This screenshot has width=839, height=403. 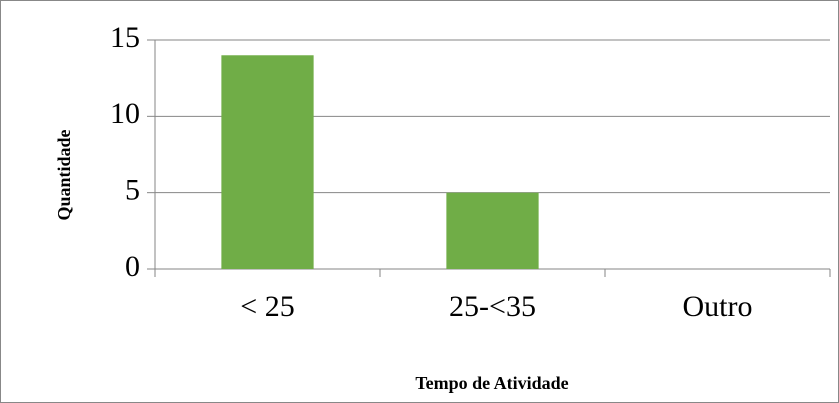 I want to click on y-tick-label: 15, so click(x=125, y=37).